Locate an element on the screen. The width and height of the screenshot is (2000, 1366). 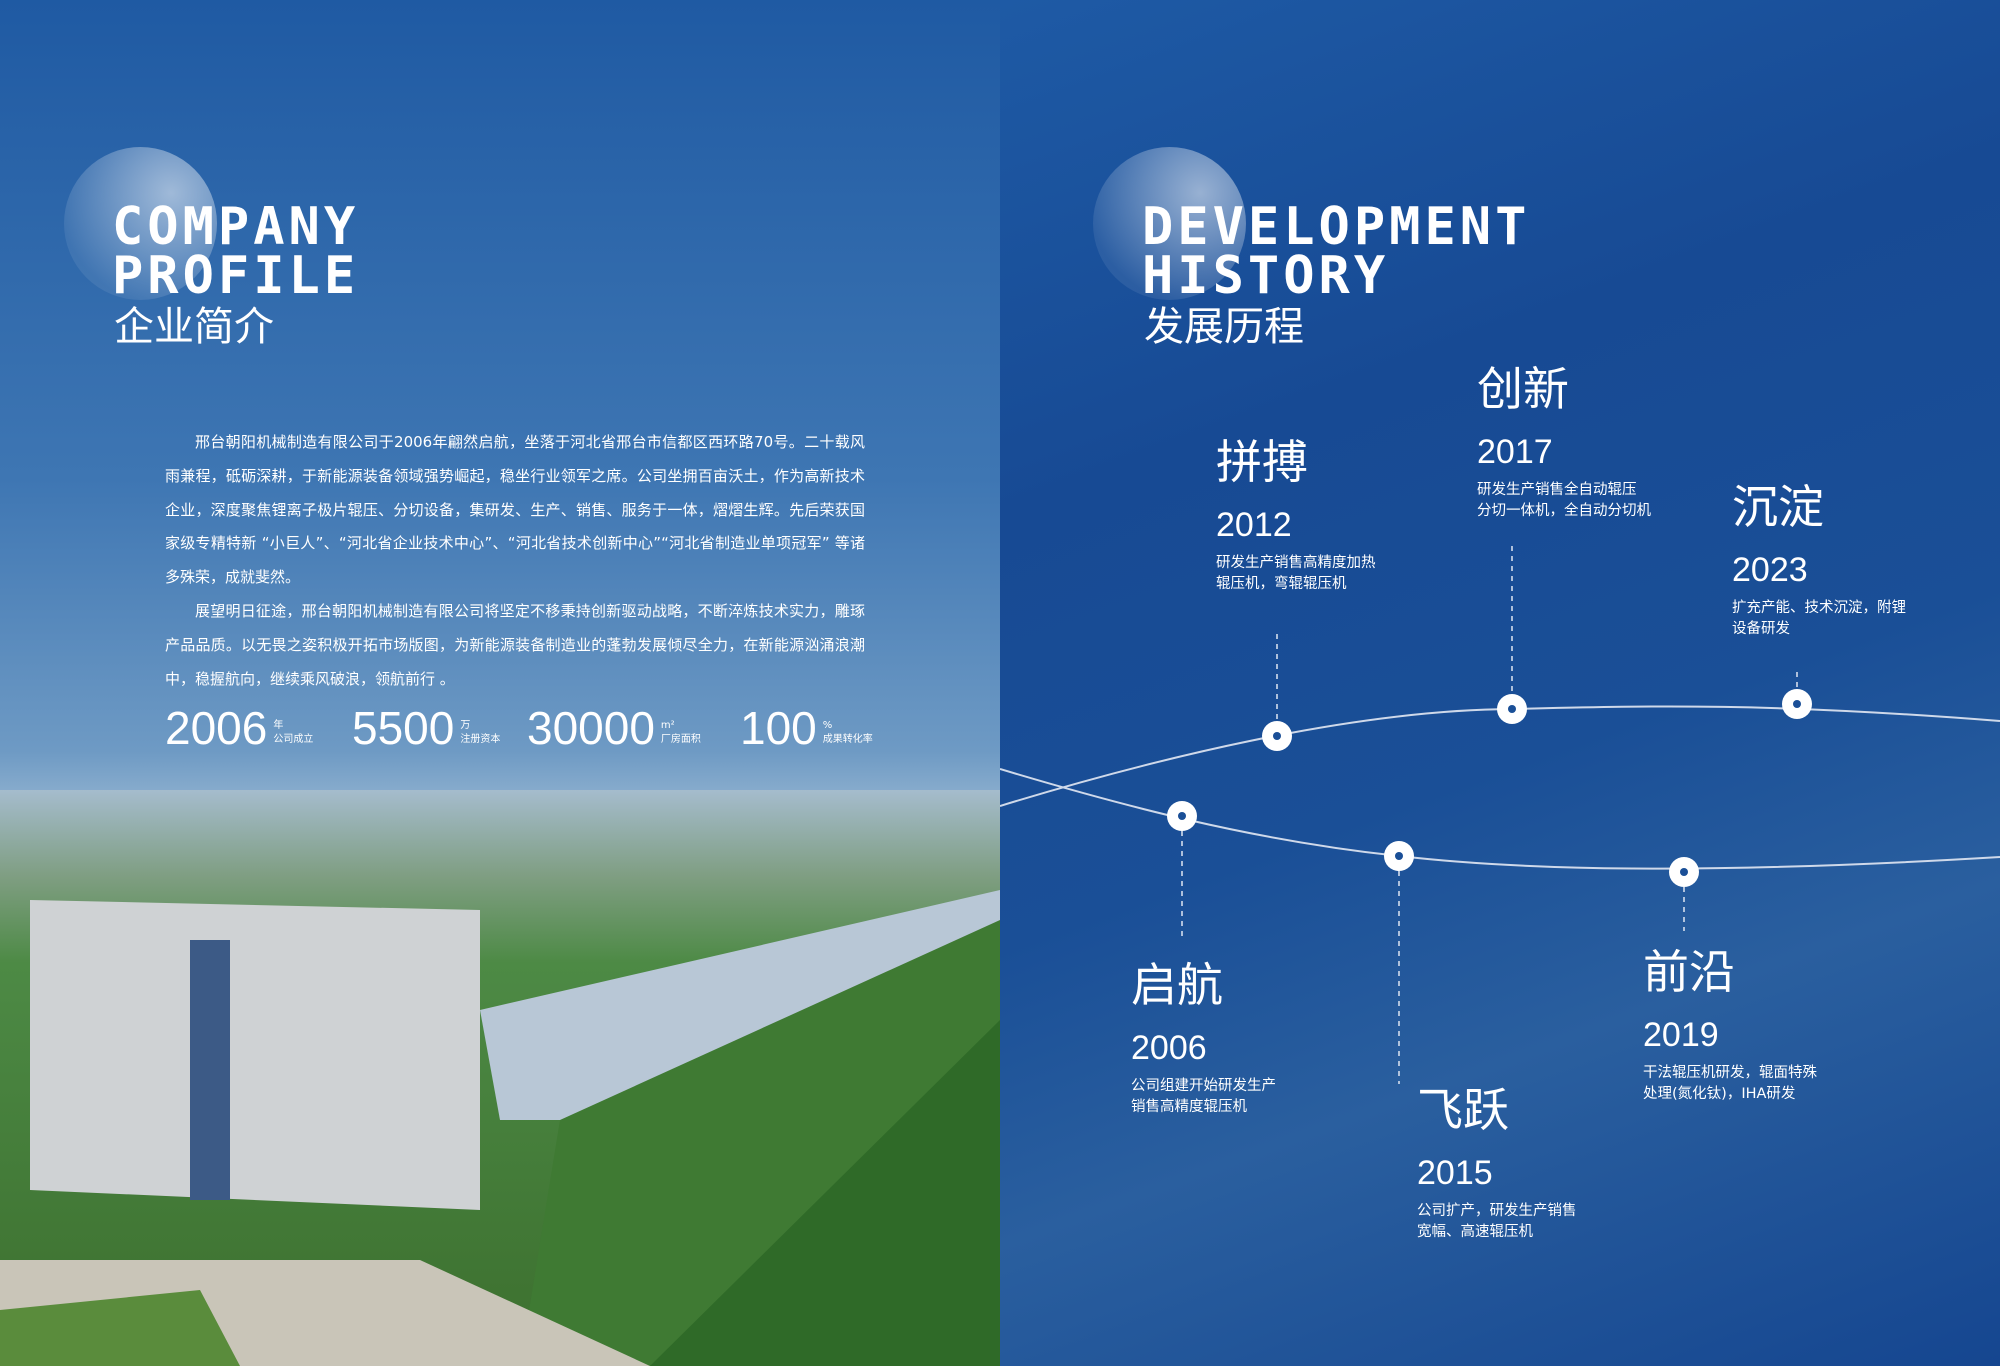
timeline-curve-upper is located at coordinates (1500, 756).